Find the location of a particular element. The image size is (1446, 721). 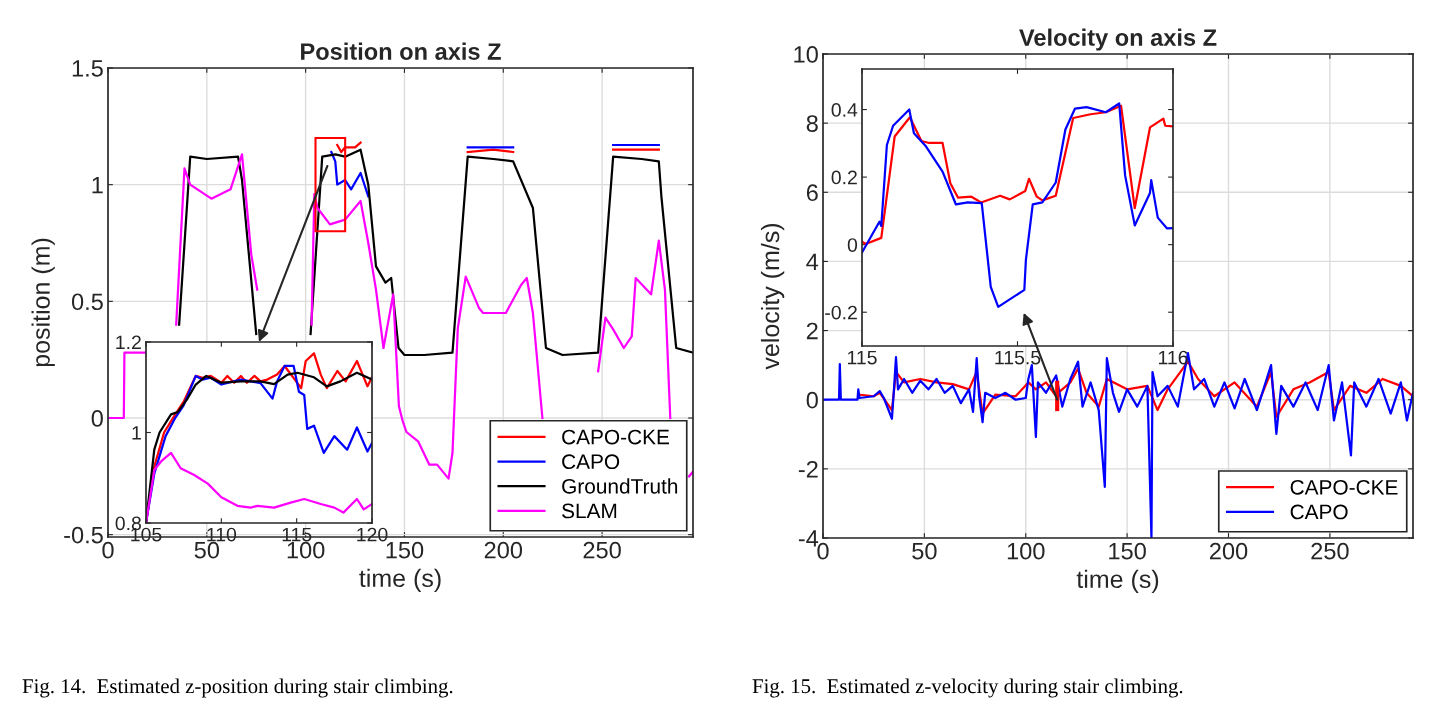

legend-label: SLAM is located at coordinates (589, 511).